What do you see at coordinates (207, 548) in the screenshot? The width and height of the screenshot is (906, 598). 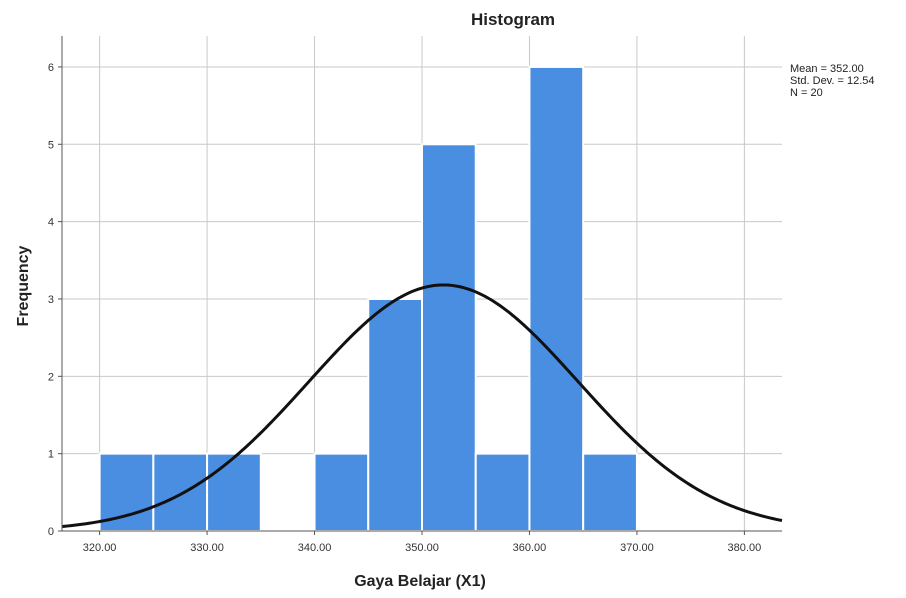 I see `x-tick-label-1: 330.00` at bounding box center [207, 548].